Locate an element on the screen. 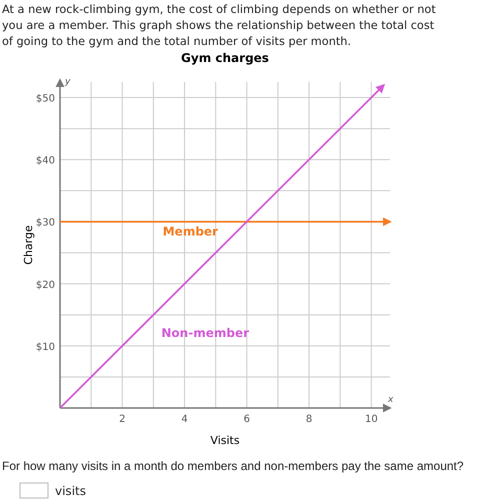  x-tick-label: 2 is located at coordinates (122, 419).